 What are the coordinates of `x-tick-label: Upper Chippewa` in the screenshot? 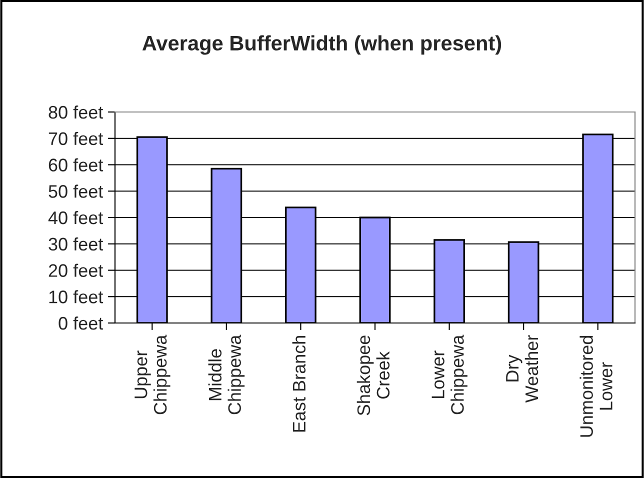 It's located at (152, 374).